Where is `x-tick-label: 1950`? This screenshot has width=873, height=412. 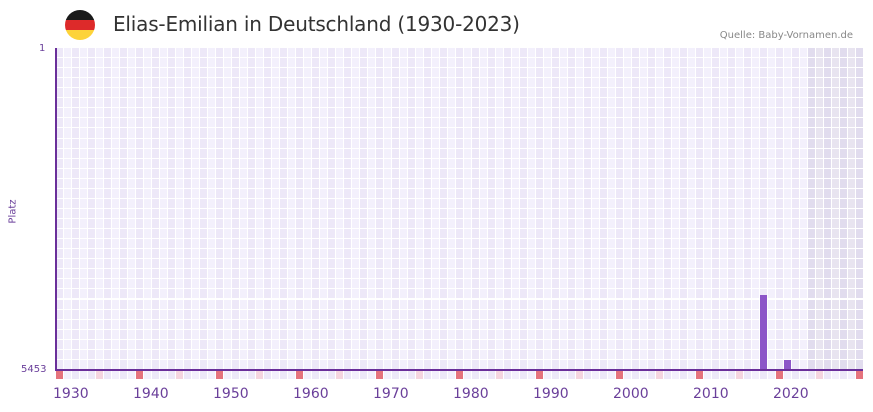
x-tick-label: 1950 is located at coordinates (231, 394).